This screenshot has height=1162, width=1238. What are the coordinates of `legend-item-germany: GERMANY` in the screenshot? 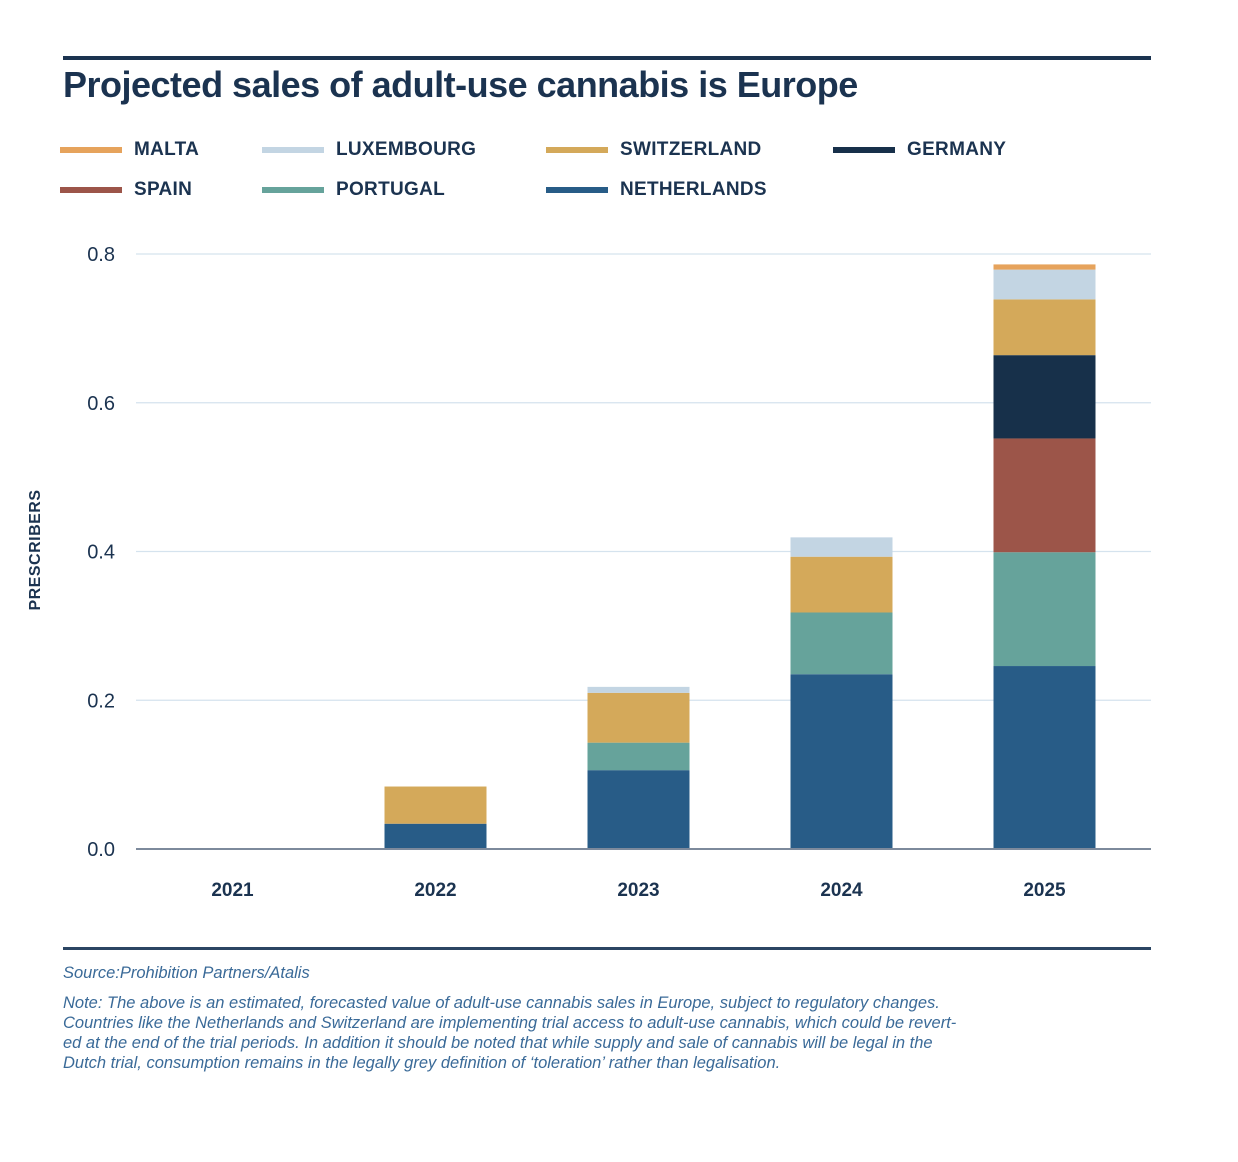 It's located at (919, 150).